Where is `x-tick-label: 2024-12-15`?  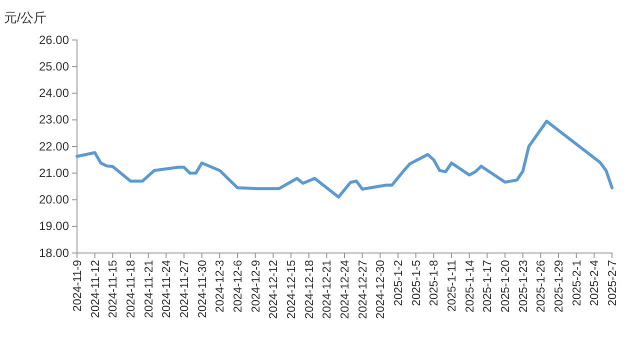 x-tick-label: 2024-12-15 is located at coordinates (292, 289).